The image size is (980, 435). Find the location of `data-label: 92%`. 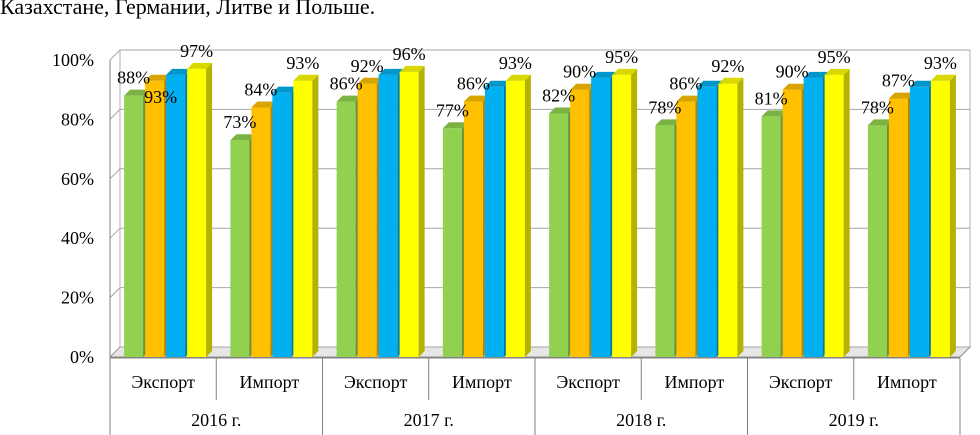

data-label: 92% is located at coordinates (727, 66).